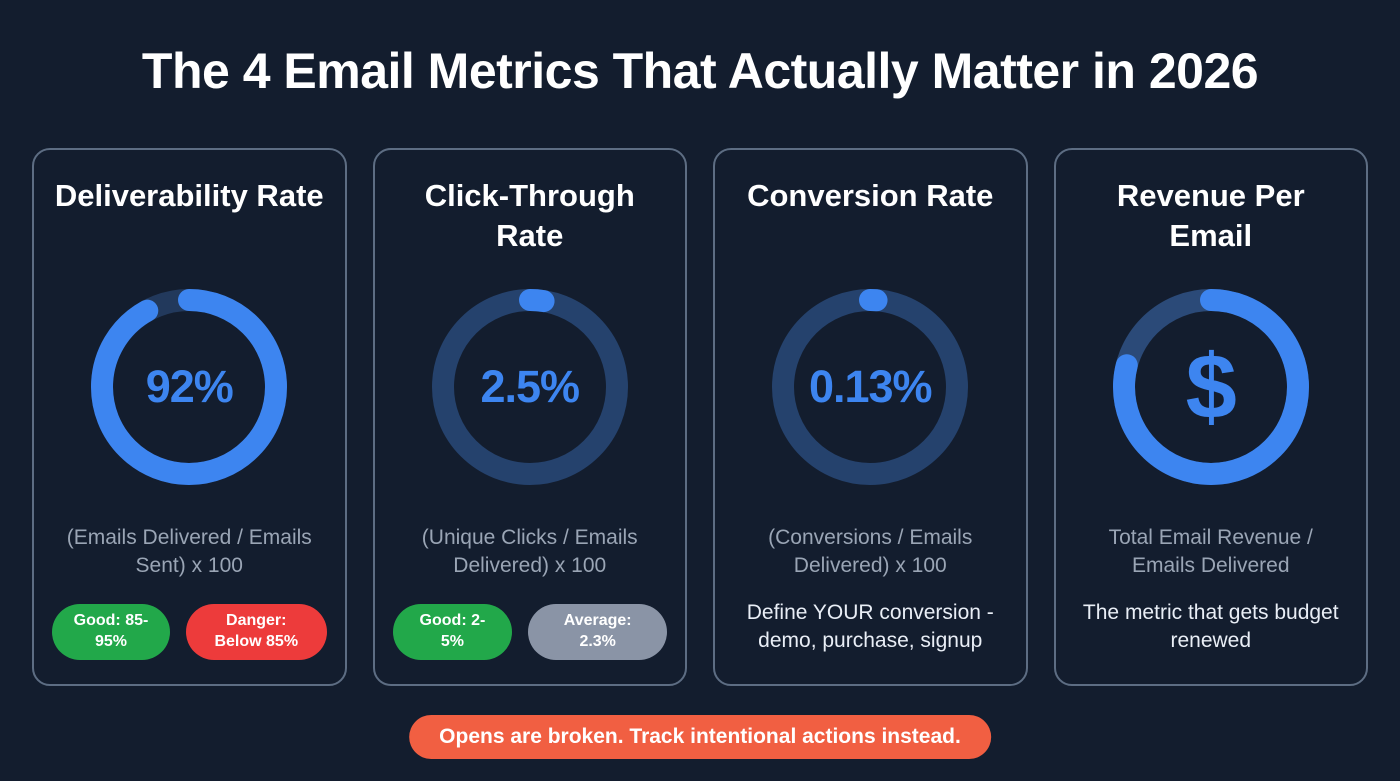 The width and height of the screenshot is (1400, 781). I want to click on status-badge-danger: Danger: Below 85%, so click(256, 632).